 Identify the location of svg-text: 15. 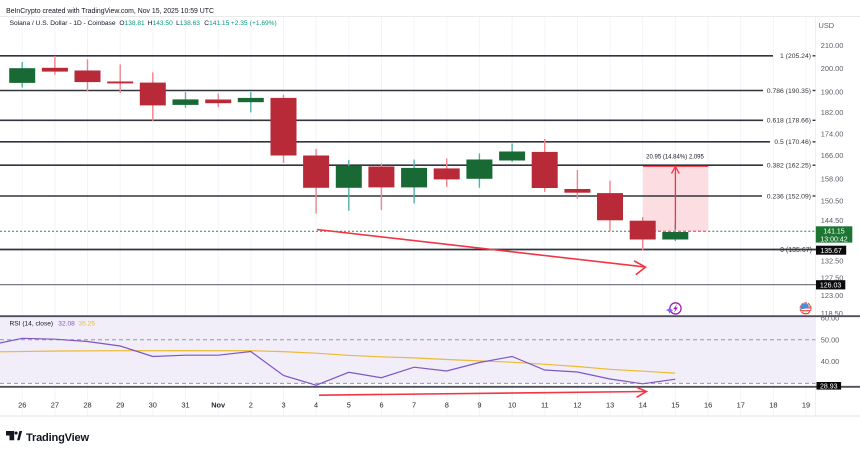
(675, 405).